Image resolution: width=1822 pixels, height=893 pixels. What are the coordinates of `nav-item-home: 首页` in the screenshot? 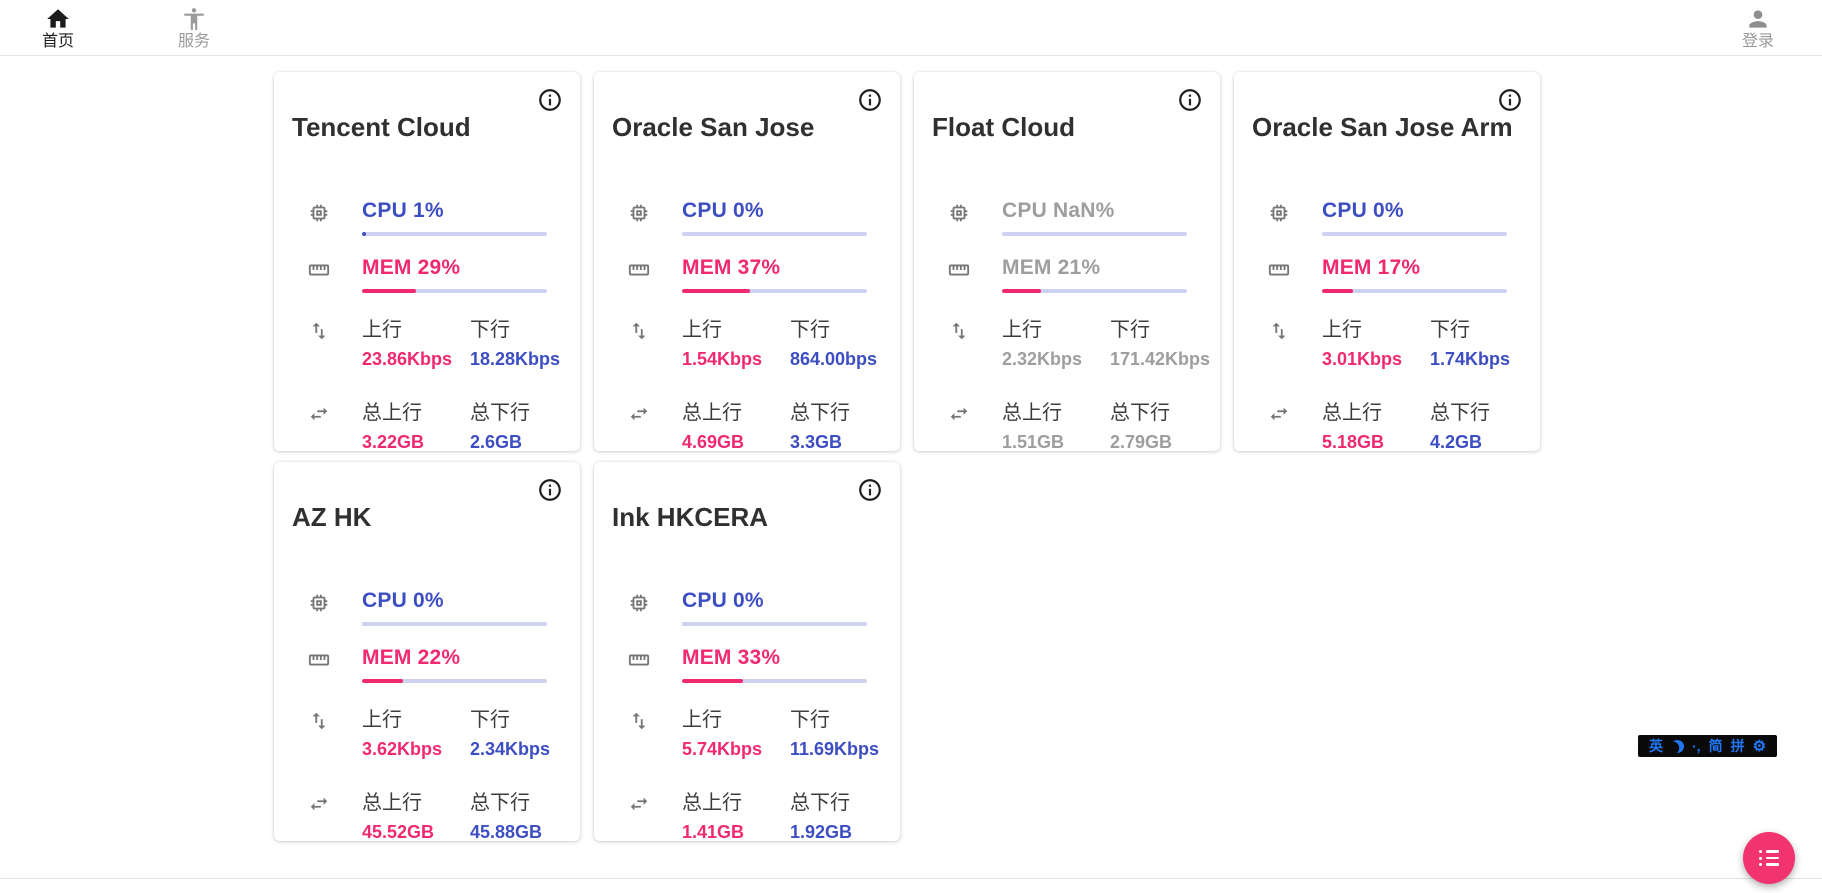 It's located at (58, 28).